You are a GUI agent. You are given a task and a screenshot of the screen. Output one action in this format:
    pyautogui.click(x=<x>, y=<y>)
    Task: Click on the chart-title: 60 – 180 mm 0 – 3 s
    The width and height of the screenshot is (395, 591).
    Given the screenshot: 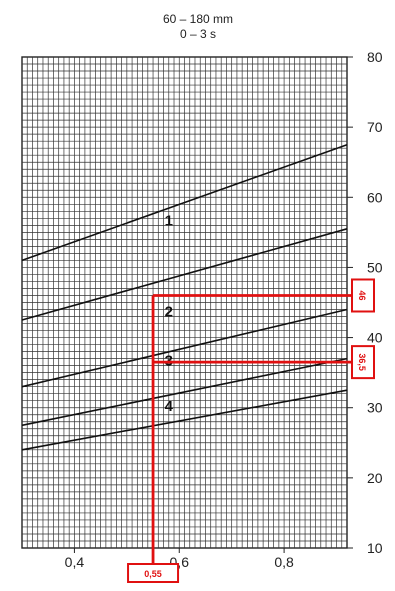 What is the action you would take?
    pyautogui.click(x=198, y=26)
    